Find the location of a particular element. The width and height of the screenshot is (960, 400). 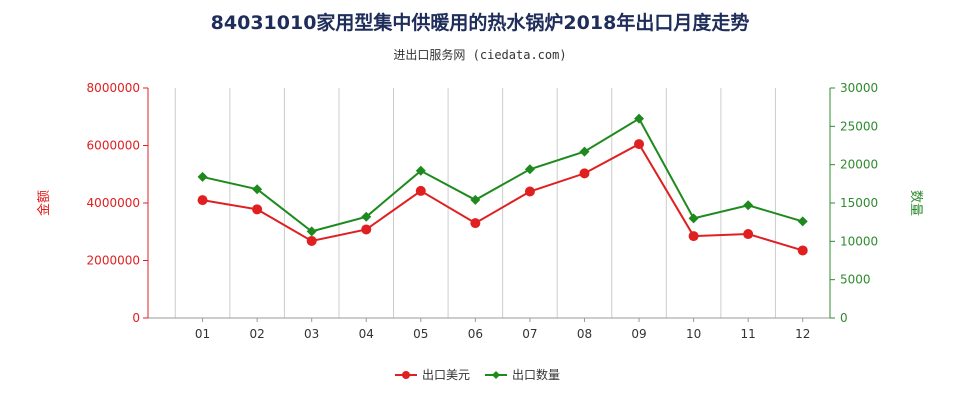

right-tick-label: 10000 is located at coordinates (859, 241).